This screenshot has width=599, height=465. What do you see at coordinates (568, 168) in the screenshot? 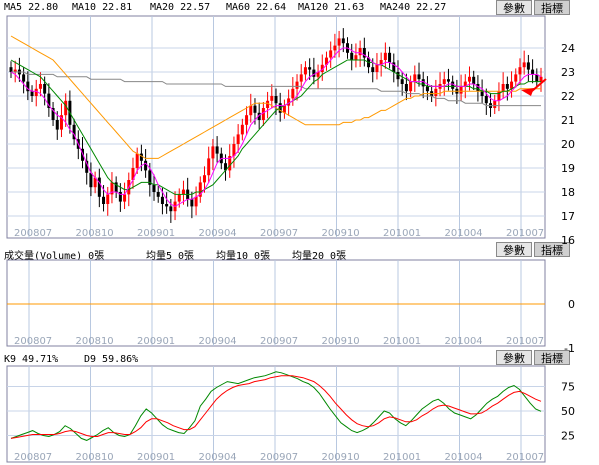
I see `price-ytick-3: 19` at bounding box center [568, 168].